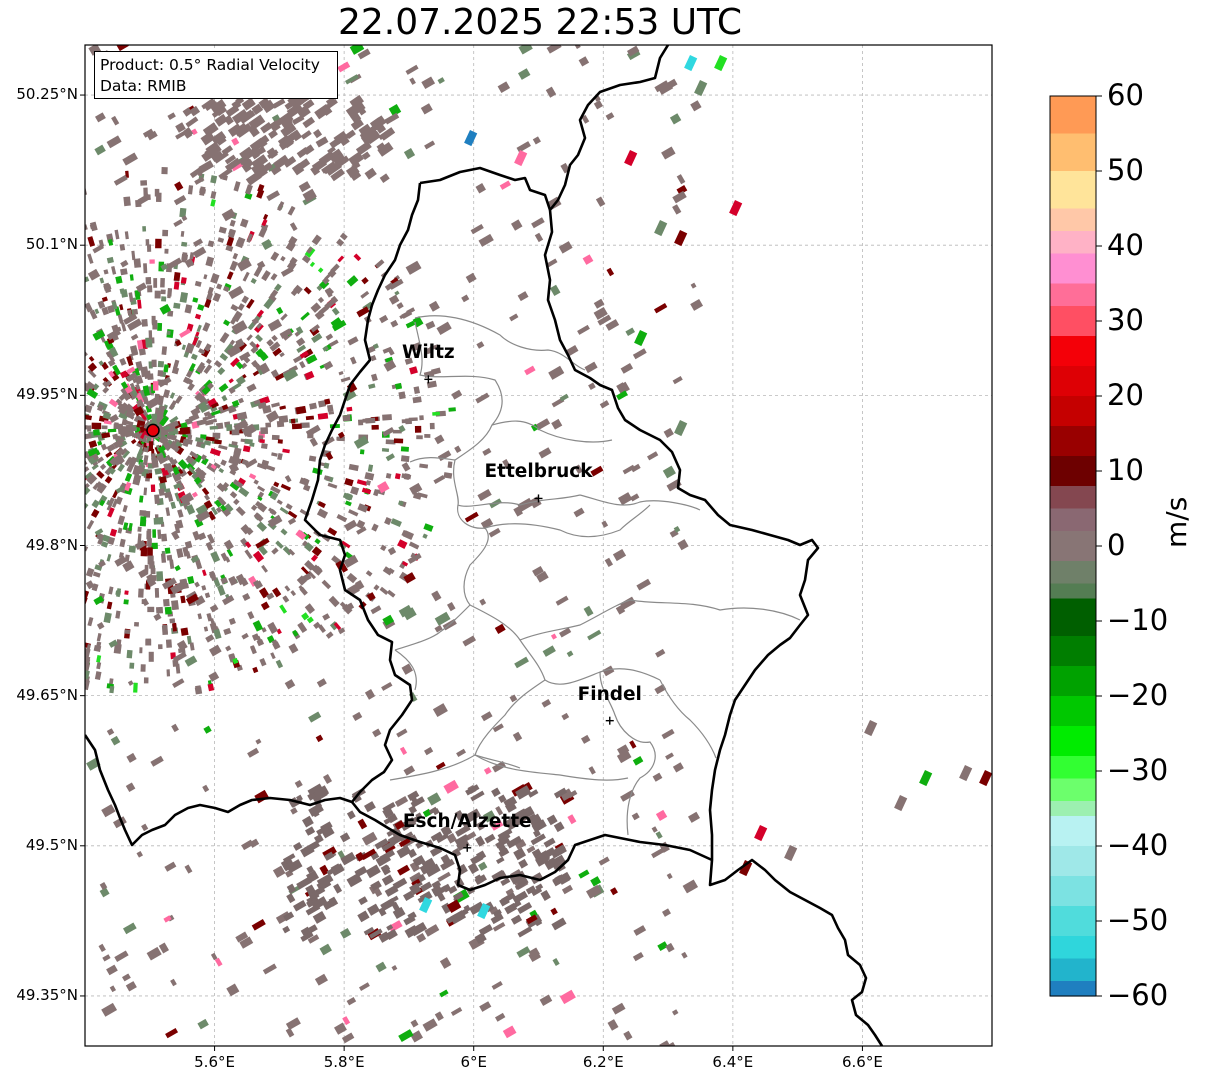 Image resolution: width=1207 pixels, height=1081 pixels. What do you see at coordinates (51, 844) in the screenshot?
I see `lat-tick-label: 49.5°N` at bounding box center [51, 844].